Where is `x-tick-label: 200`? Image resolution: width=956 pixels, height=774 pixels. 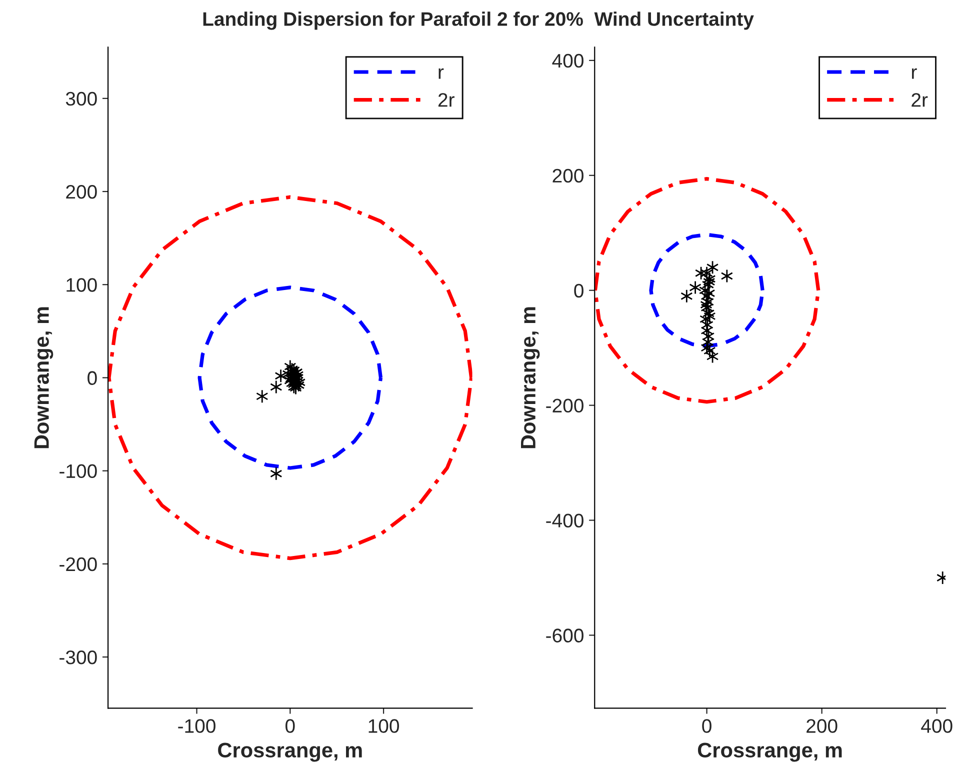
x-tick-label: 200 is located at coordinates (822, 726).